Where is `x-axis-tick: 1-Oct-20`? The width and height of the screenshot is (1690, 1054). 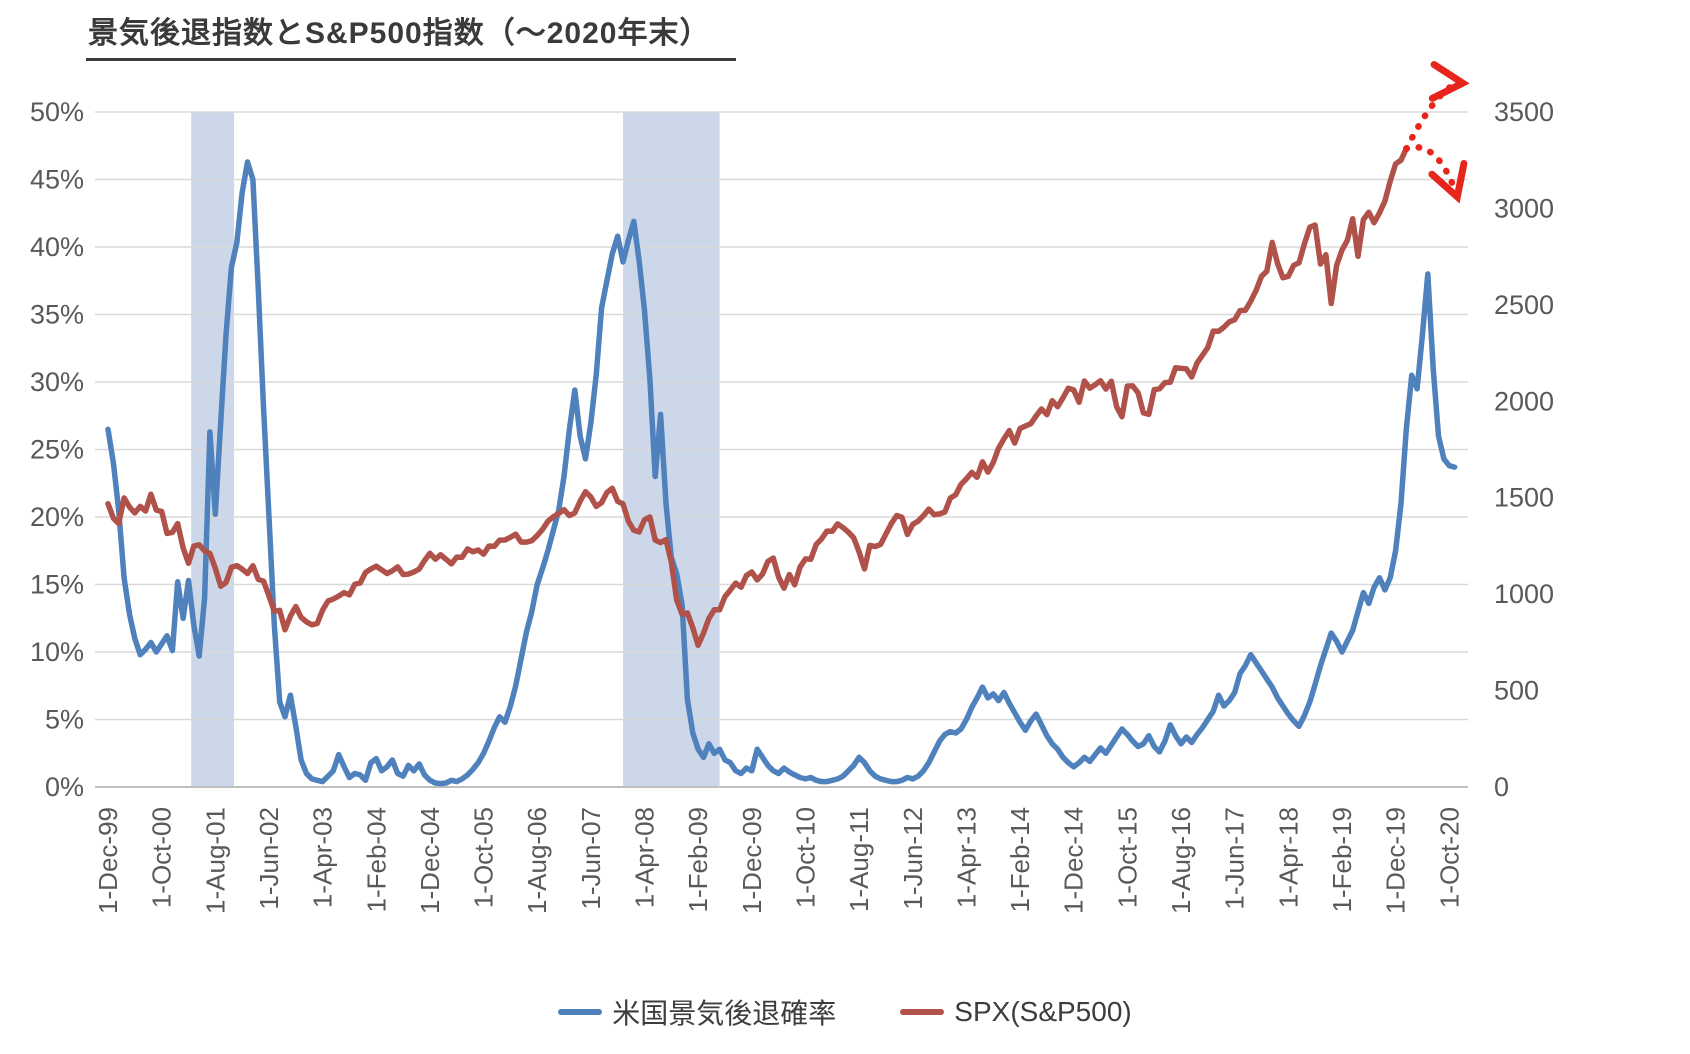
x-axis-tick: 1-Oct-20 is located at coordinates (1449, 857).